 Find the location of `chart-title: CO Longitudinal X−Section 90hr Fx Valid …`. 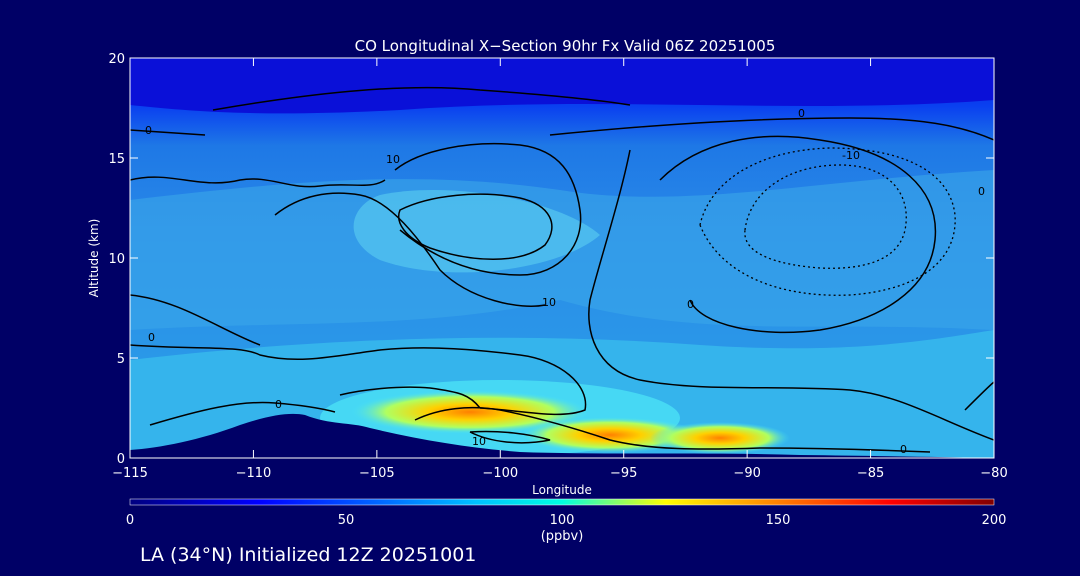

chart-title: CO Longitudinal X−Section 90hr Fx Valid … is located at coordinates (565, 46).